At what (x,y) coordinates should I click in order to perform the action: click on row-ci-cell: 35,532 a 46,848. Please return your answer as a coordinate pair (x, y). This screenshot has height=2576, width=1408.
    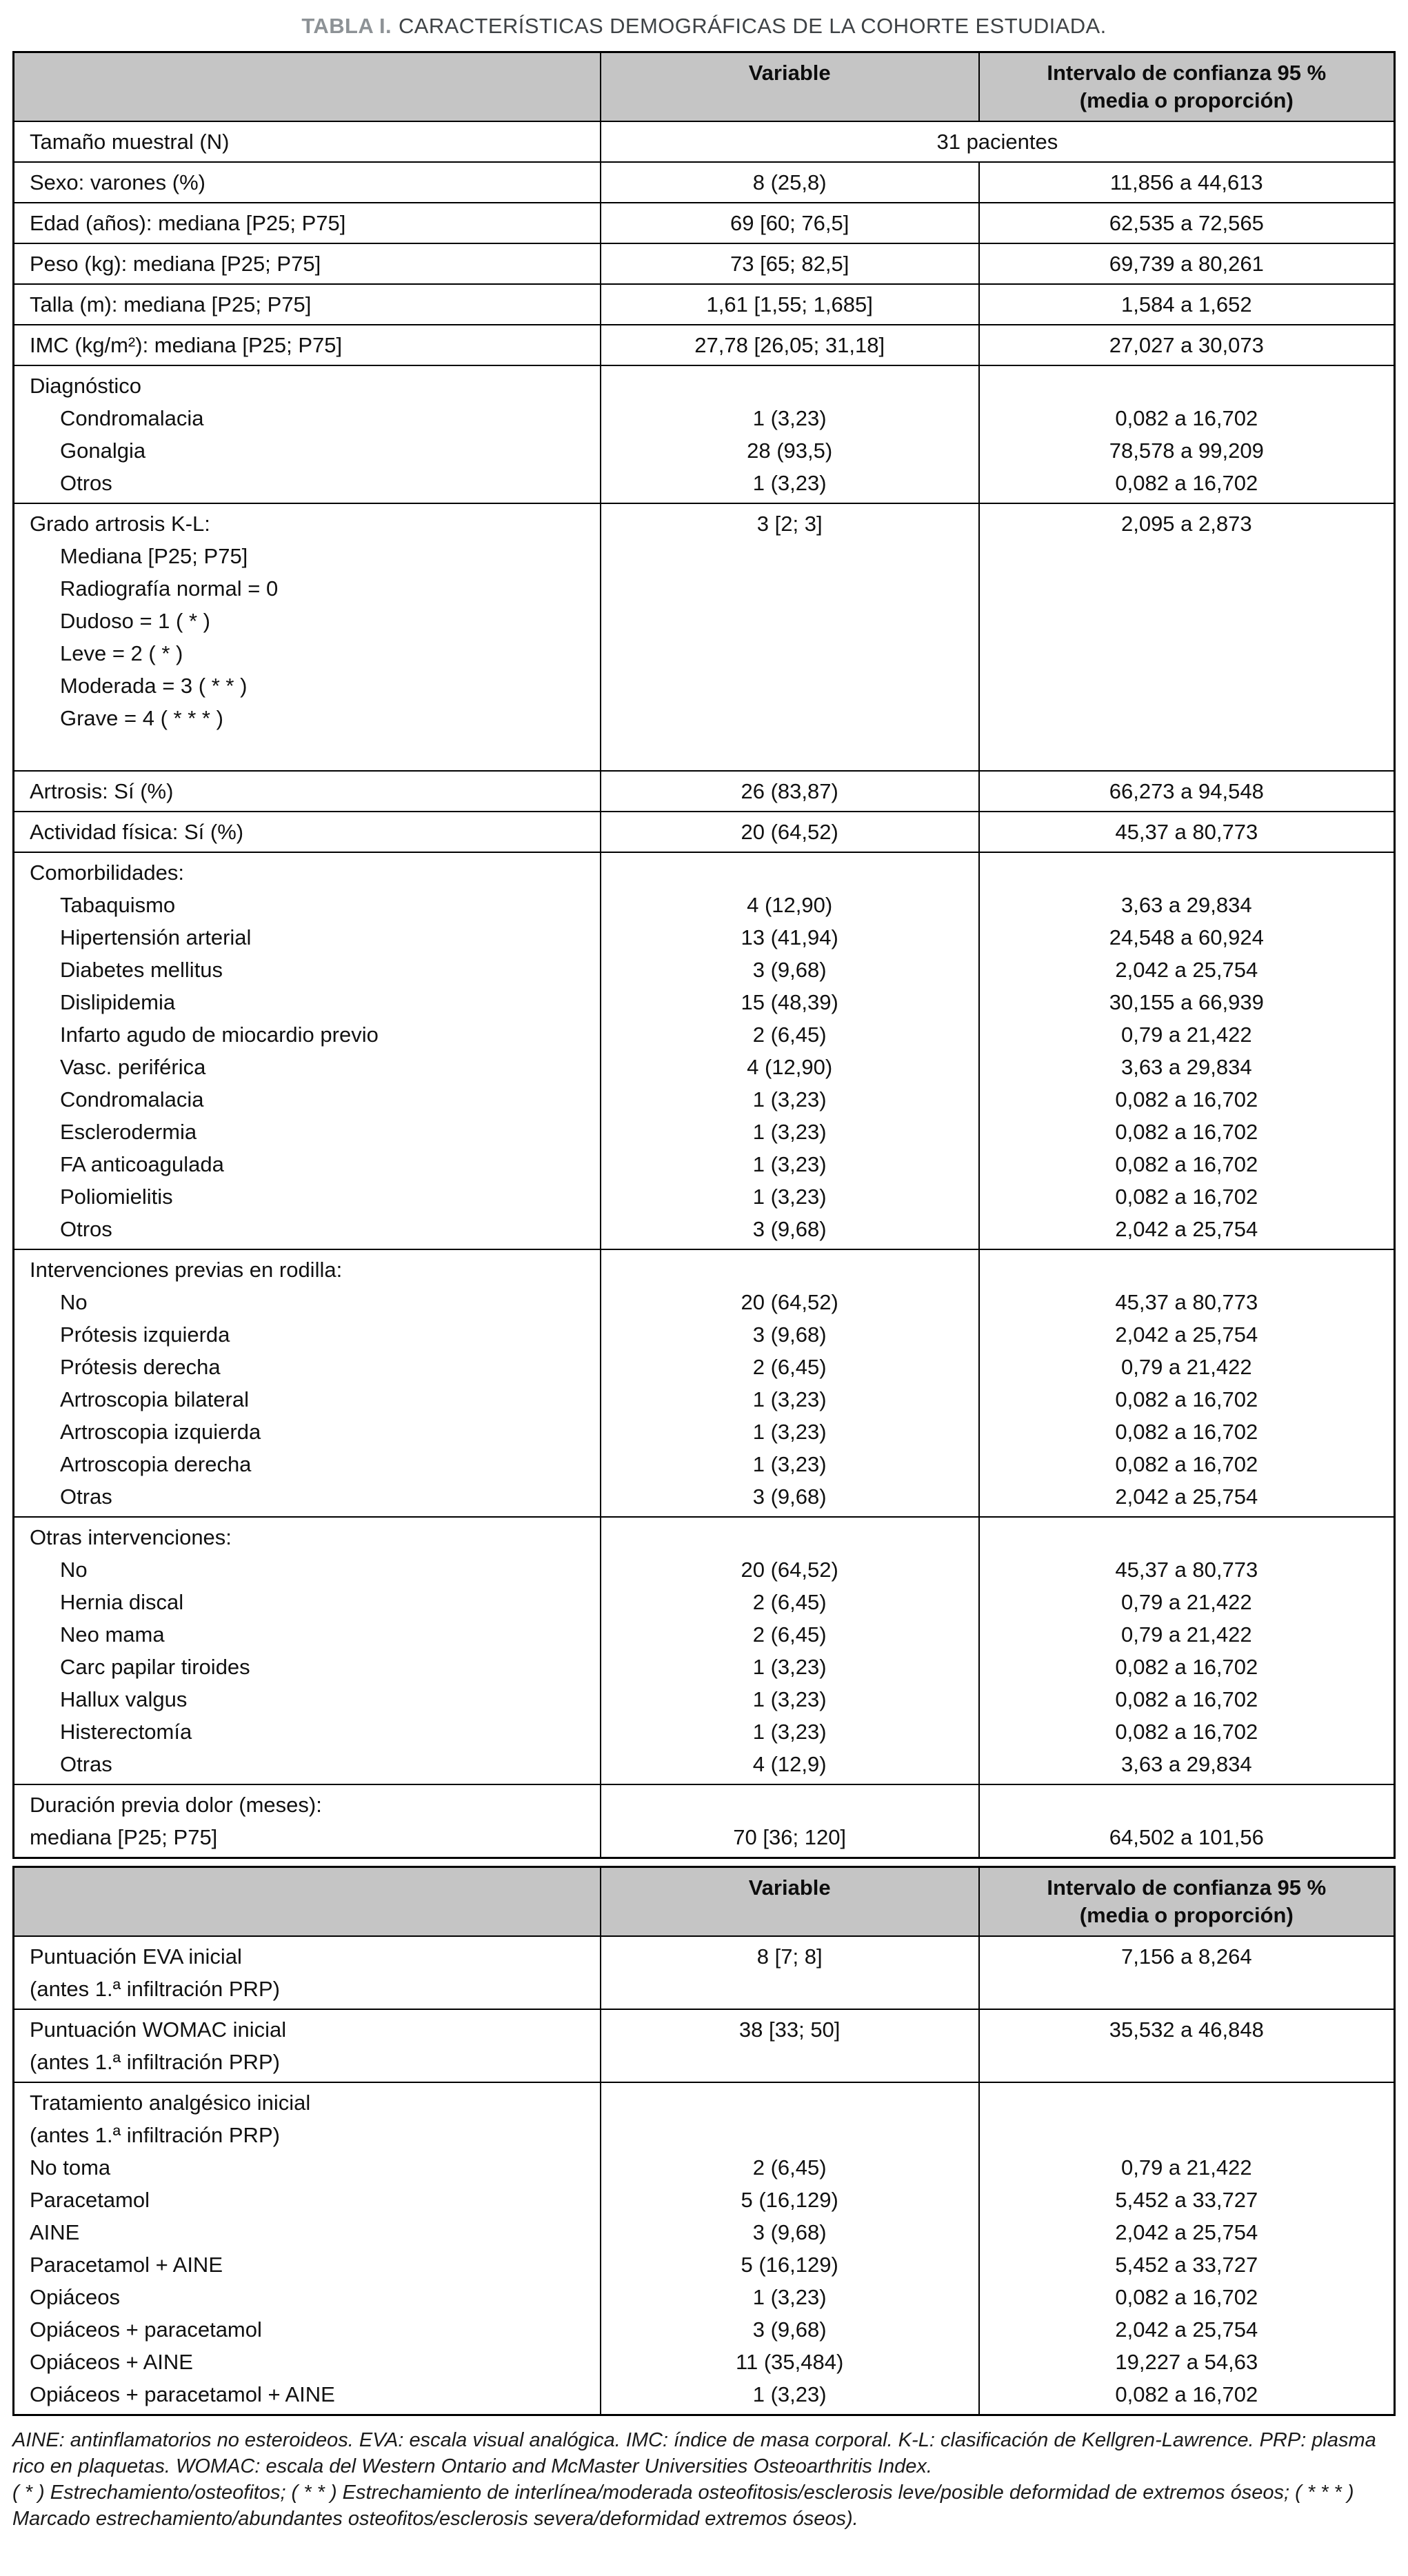
    Looking at the image, I should click on (1187, 2046).